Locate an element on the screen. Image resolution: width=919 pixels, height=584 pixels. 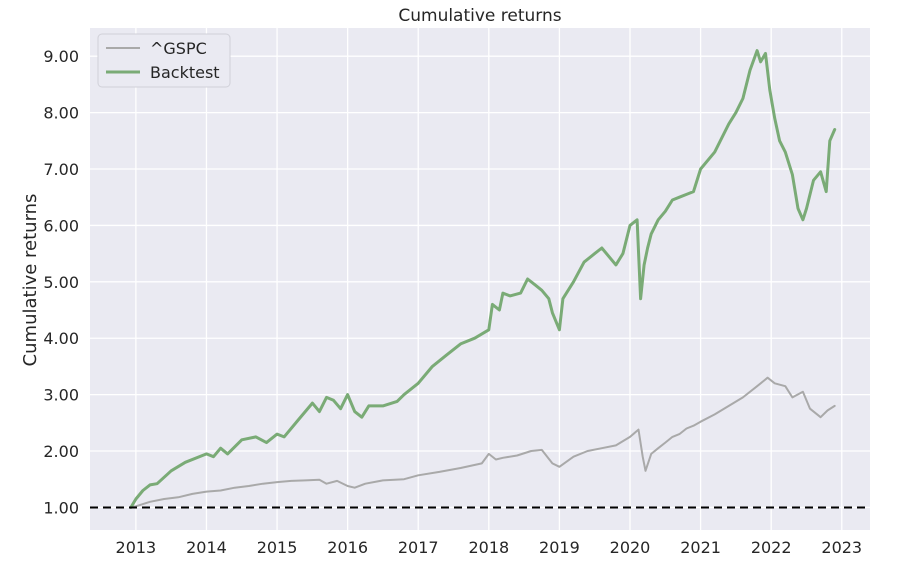
x-tick-label: 2015 is located at coordinates (277, 547).